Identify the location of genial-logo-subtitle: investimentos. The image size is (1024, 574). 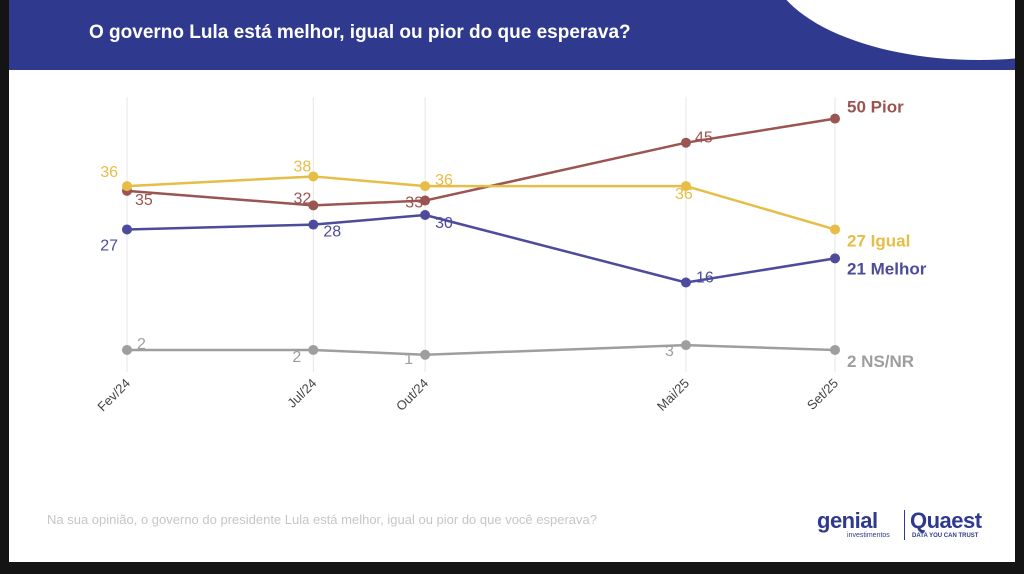
(868, 535).